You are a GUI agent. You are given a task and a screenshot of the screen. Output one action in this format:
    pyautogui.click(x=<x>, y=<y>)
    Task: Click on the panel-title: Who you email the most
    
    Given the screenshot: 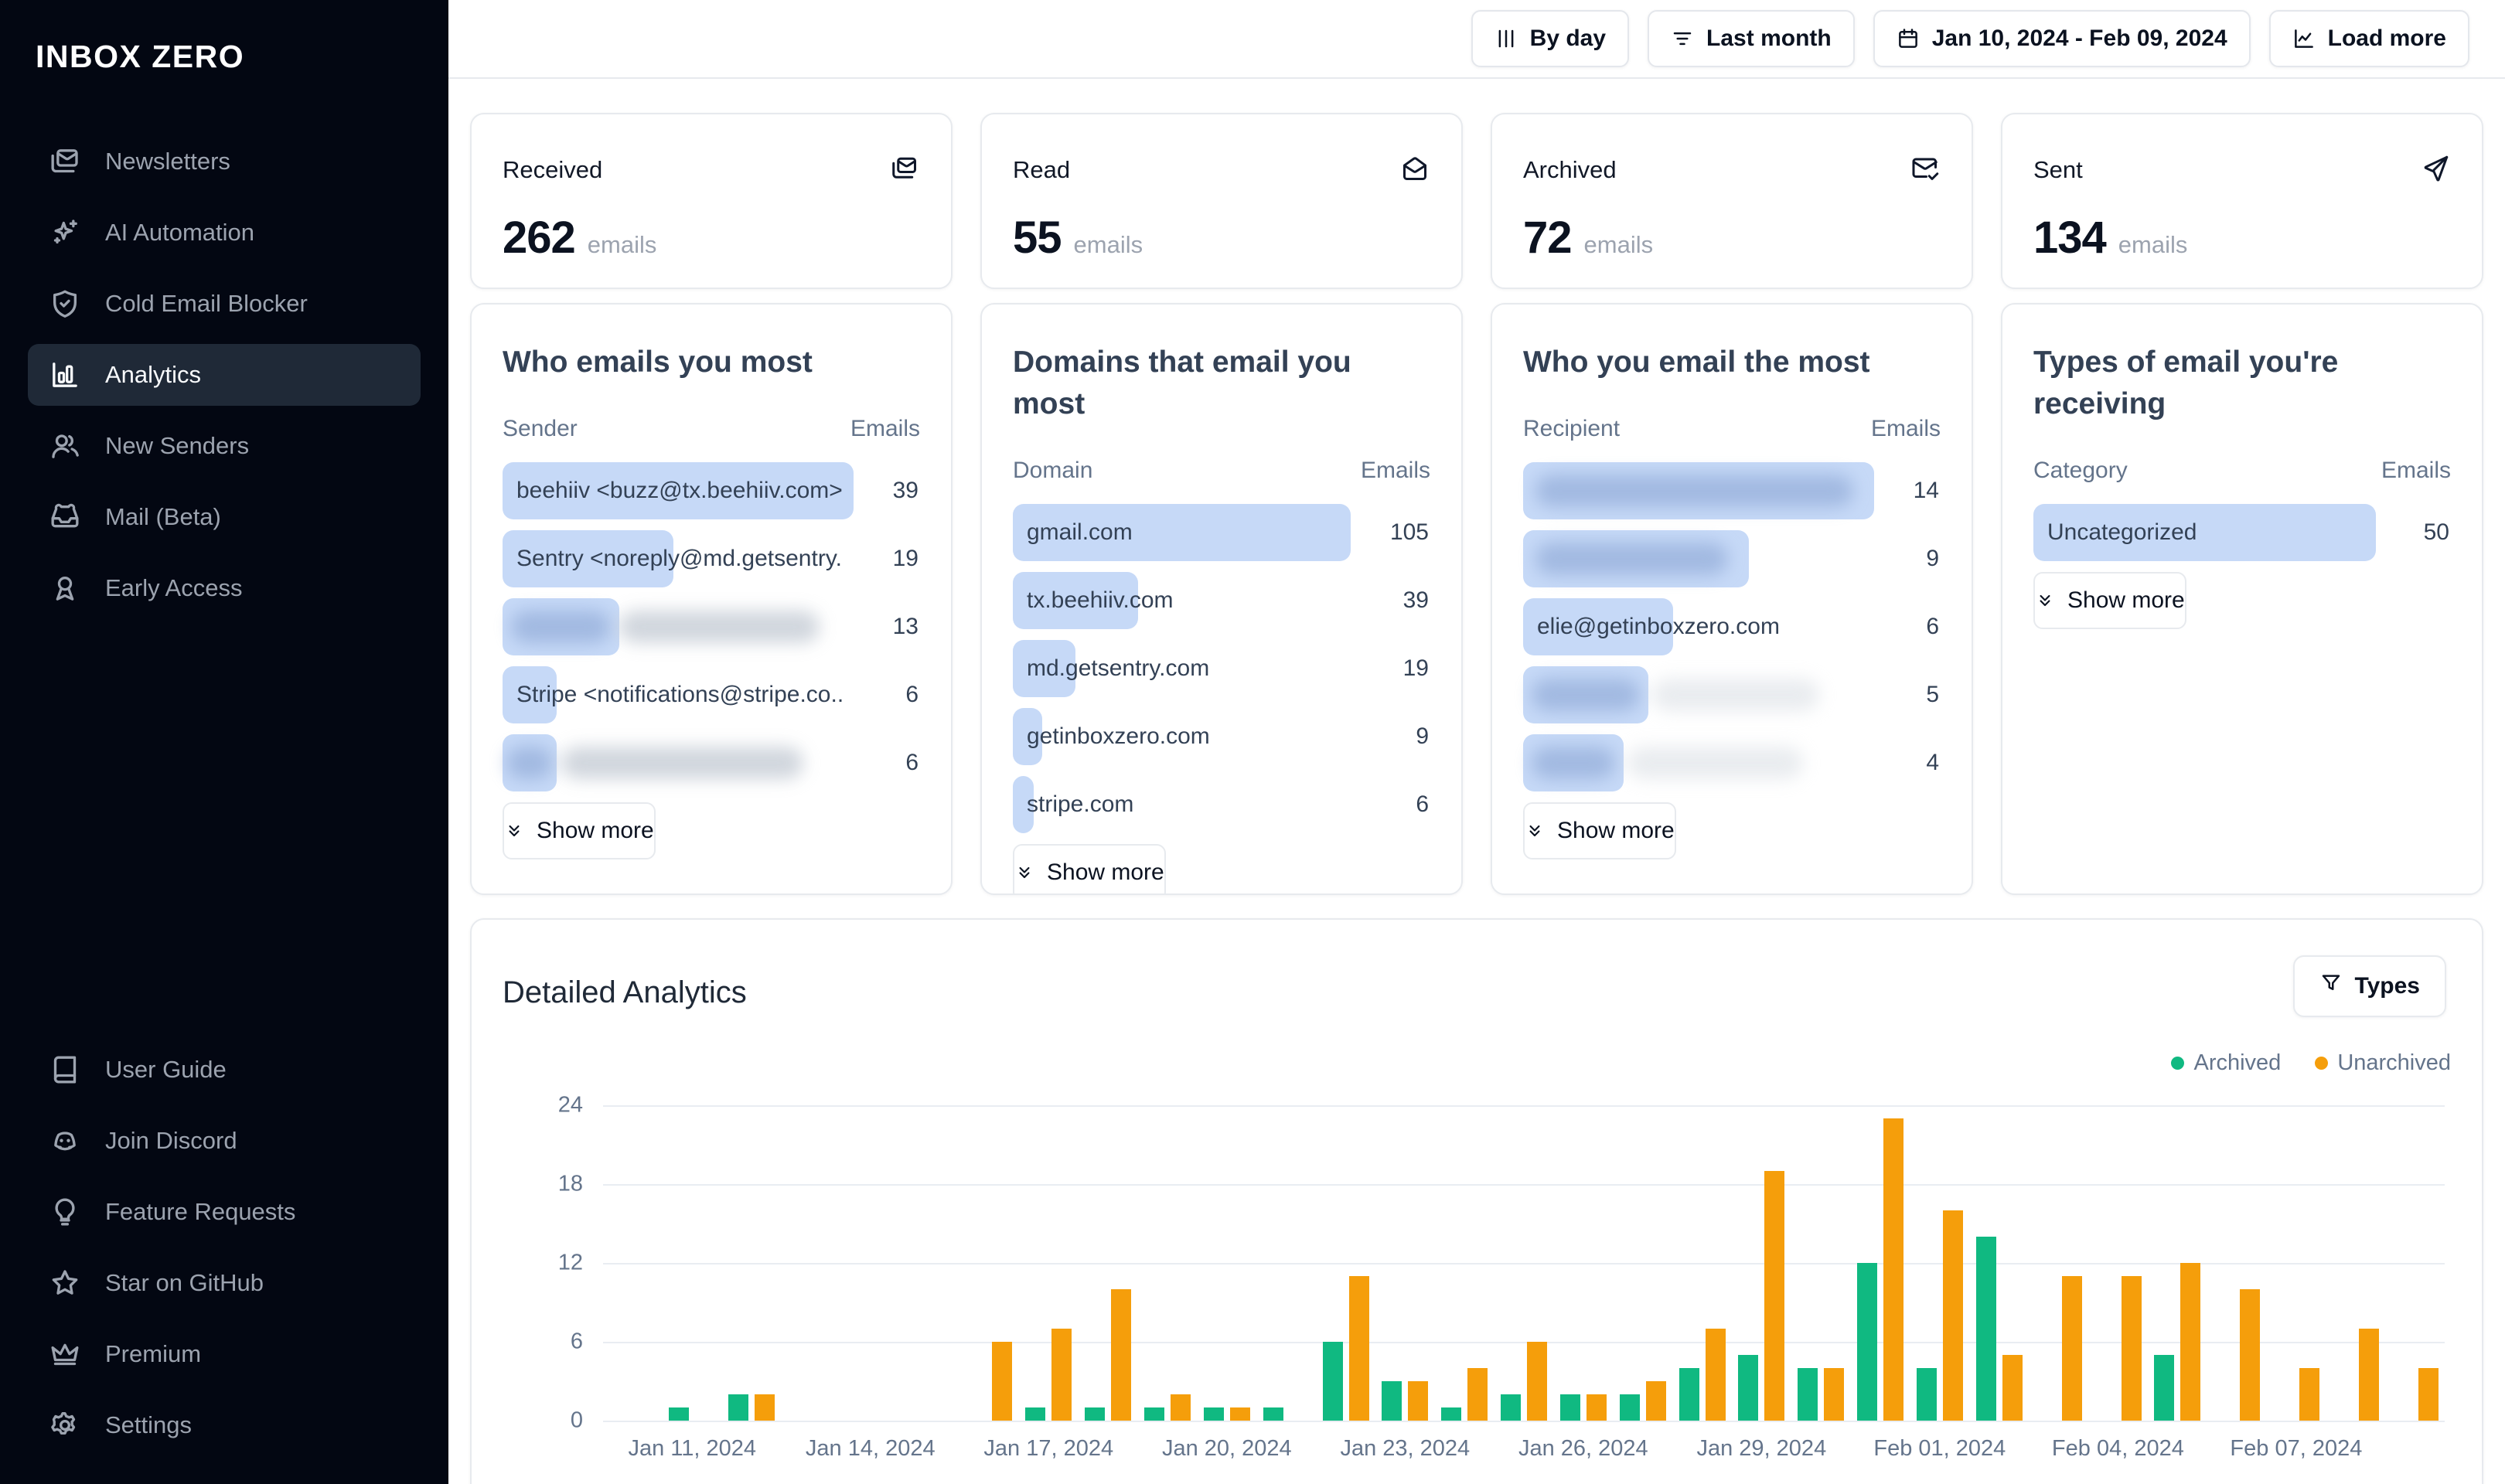 What is the action you would take?
    pyautogui.click(x=1696, y=362)
    